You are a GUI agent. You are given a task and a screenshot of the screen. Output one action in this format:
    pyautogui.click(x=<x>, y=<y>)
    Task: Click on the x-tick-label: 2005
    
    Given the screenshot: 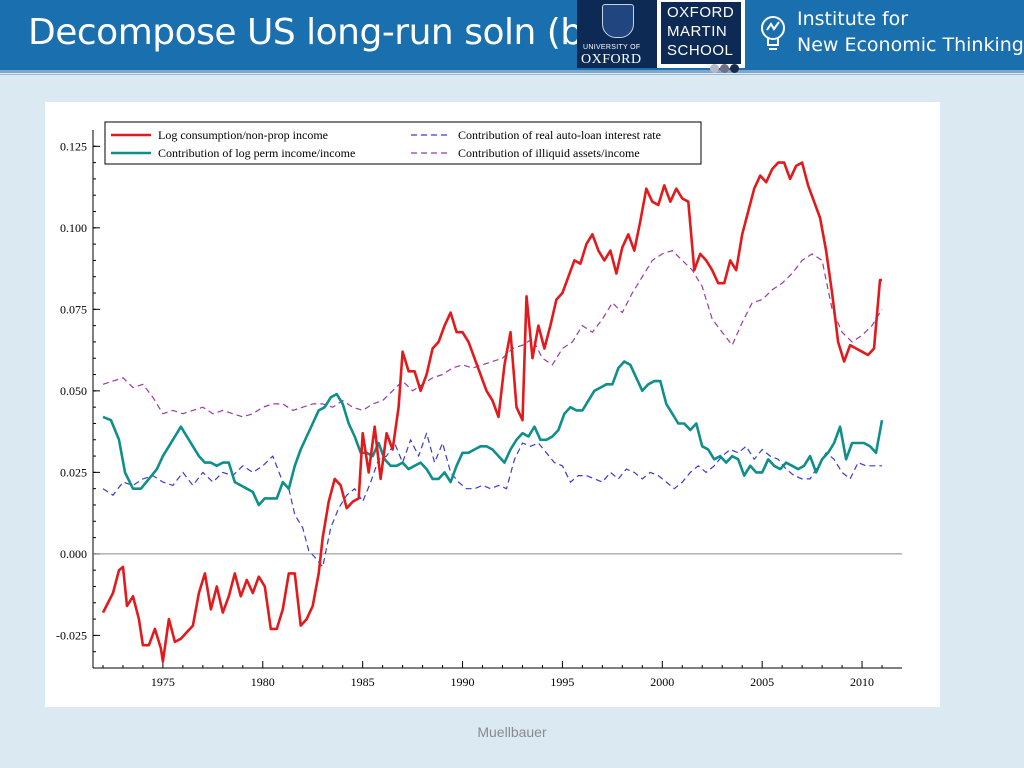 What is the action you would take?
    pyautogui.click(x=762, y=682)
    